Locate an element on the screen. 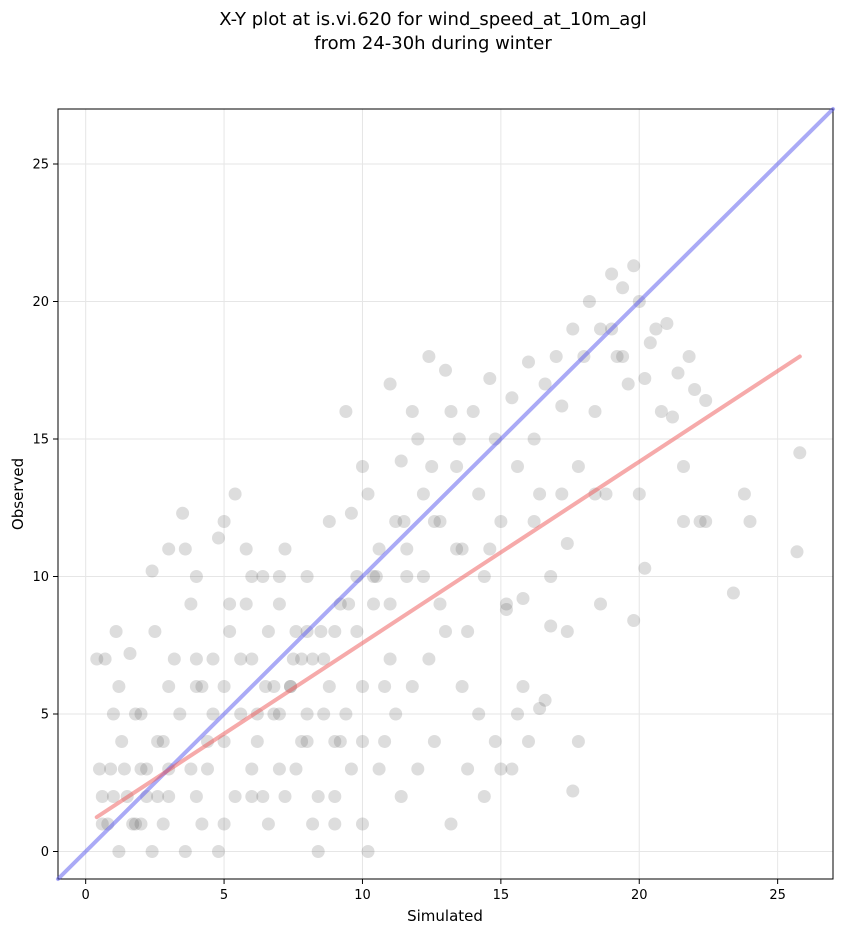 The width and height of the screenshot is (843, 938). y-tick-label: 10 is located at coordinates (40, 577).